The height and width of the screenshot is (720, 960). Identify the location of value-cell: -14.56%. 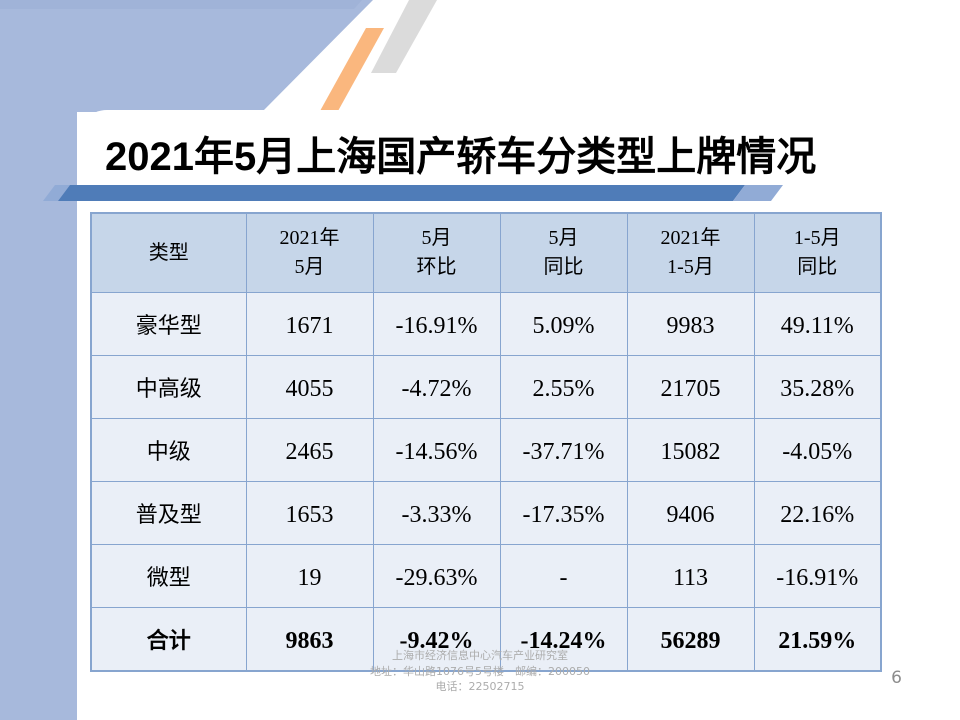
(436, 450).